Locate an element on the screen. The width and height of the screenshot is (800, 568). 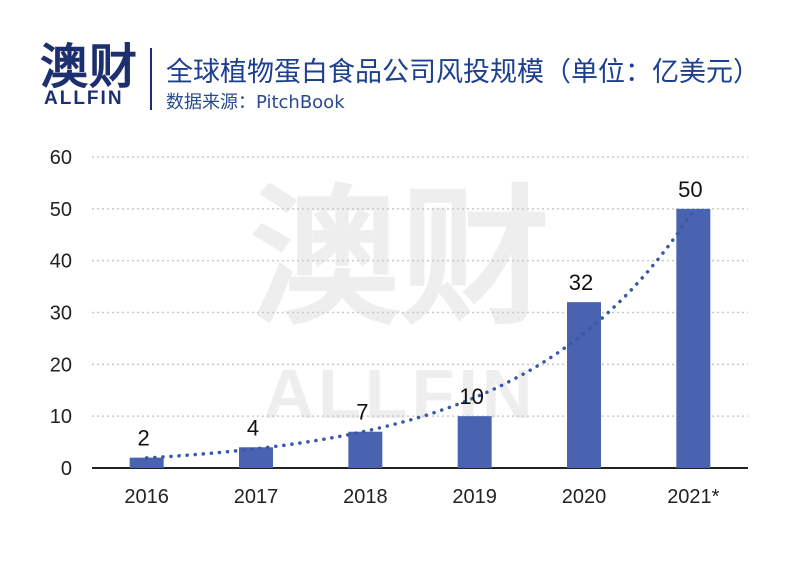
data-source: 数据来源：PitchBook is located at coordinates (255, 102).